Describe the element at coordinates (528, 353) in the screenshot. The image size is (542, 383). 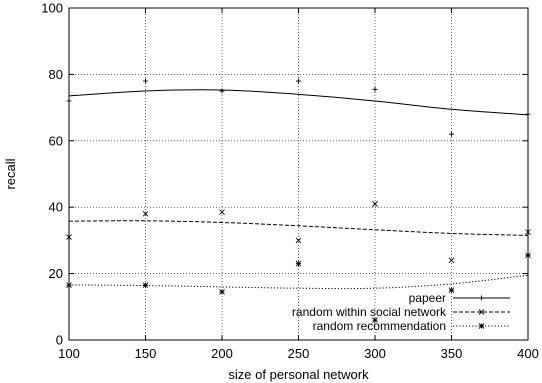
I see `x-tick-label: 400` at that location.